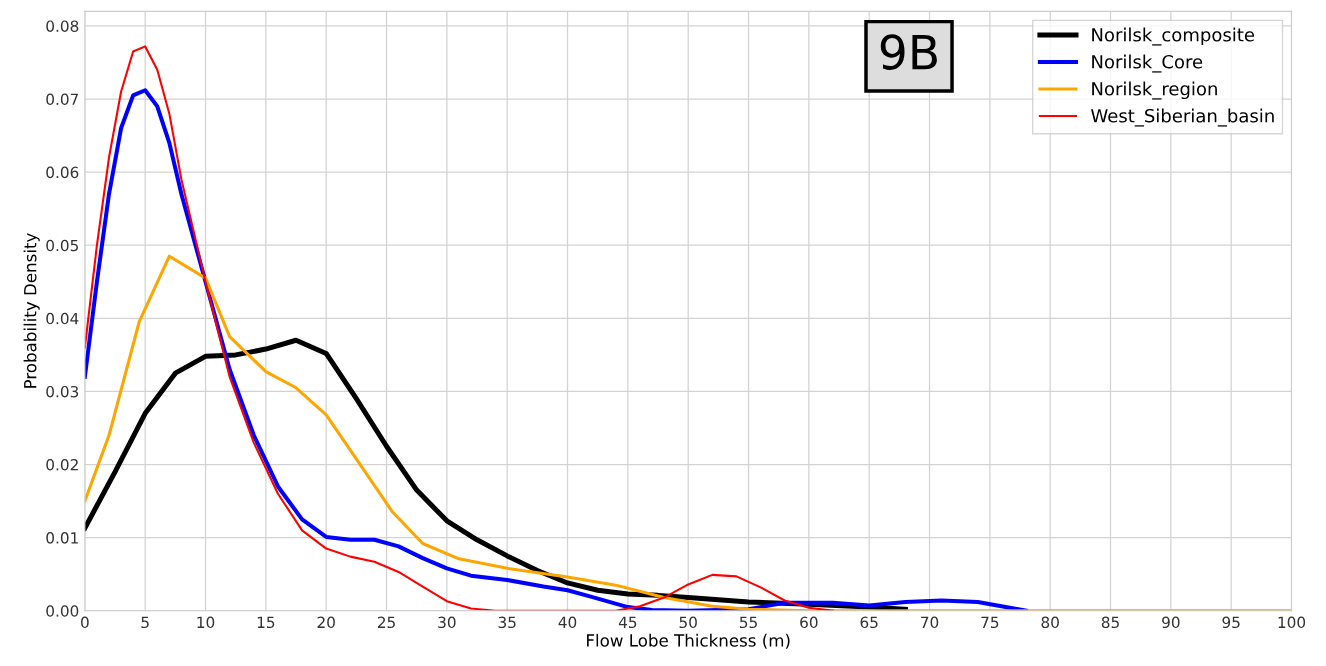  I want to click on y-tick-label: 0.01, so click(62, 538).